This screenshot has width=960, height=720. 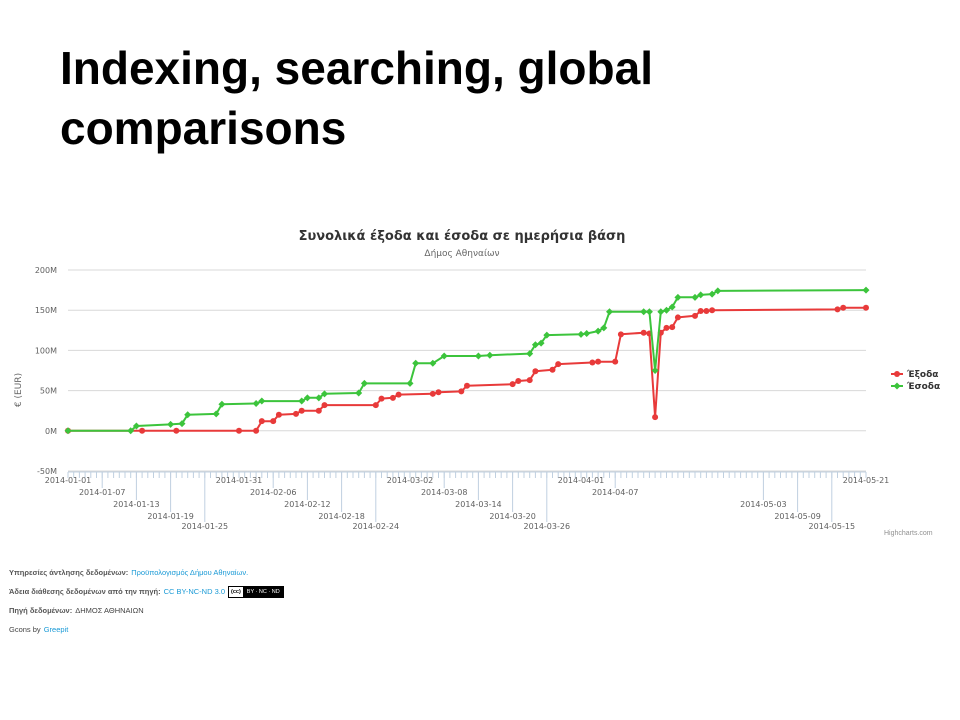 I want to click on x-tick-label: 2014-01-13, so click(x=136, y=504).